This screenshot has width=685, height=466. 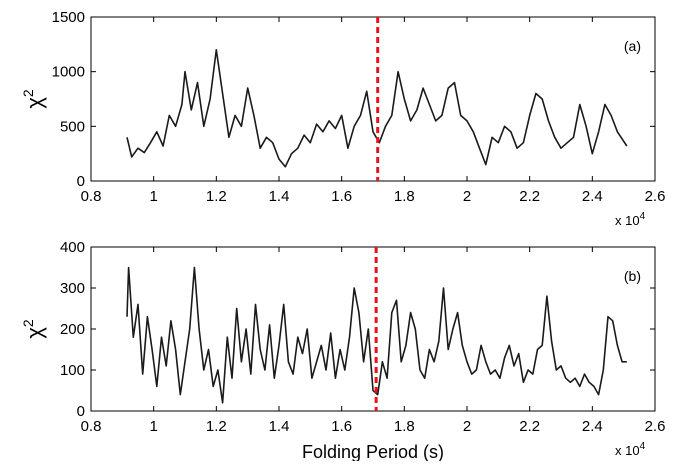 I want to click on panel-label: (b), so click(x=632, y=276).